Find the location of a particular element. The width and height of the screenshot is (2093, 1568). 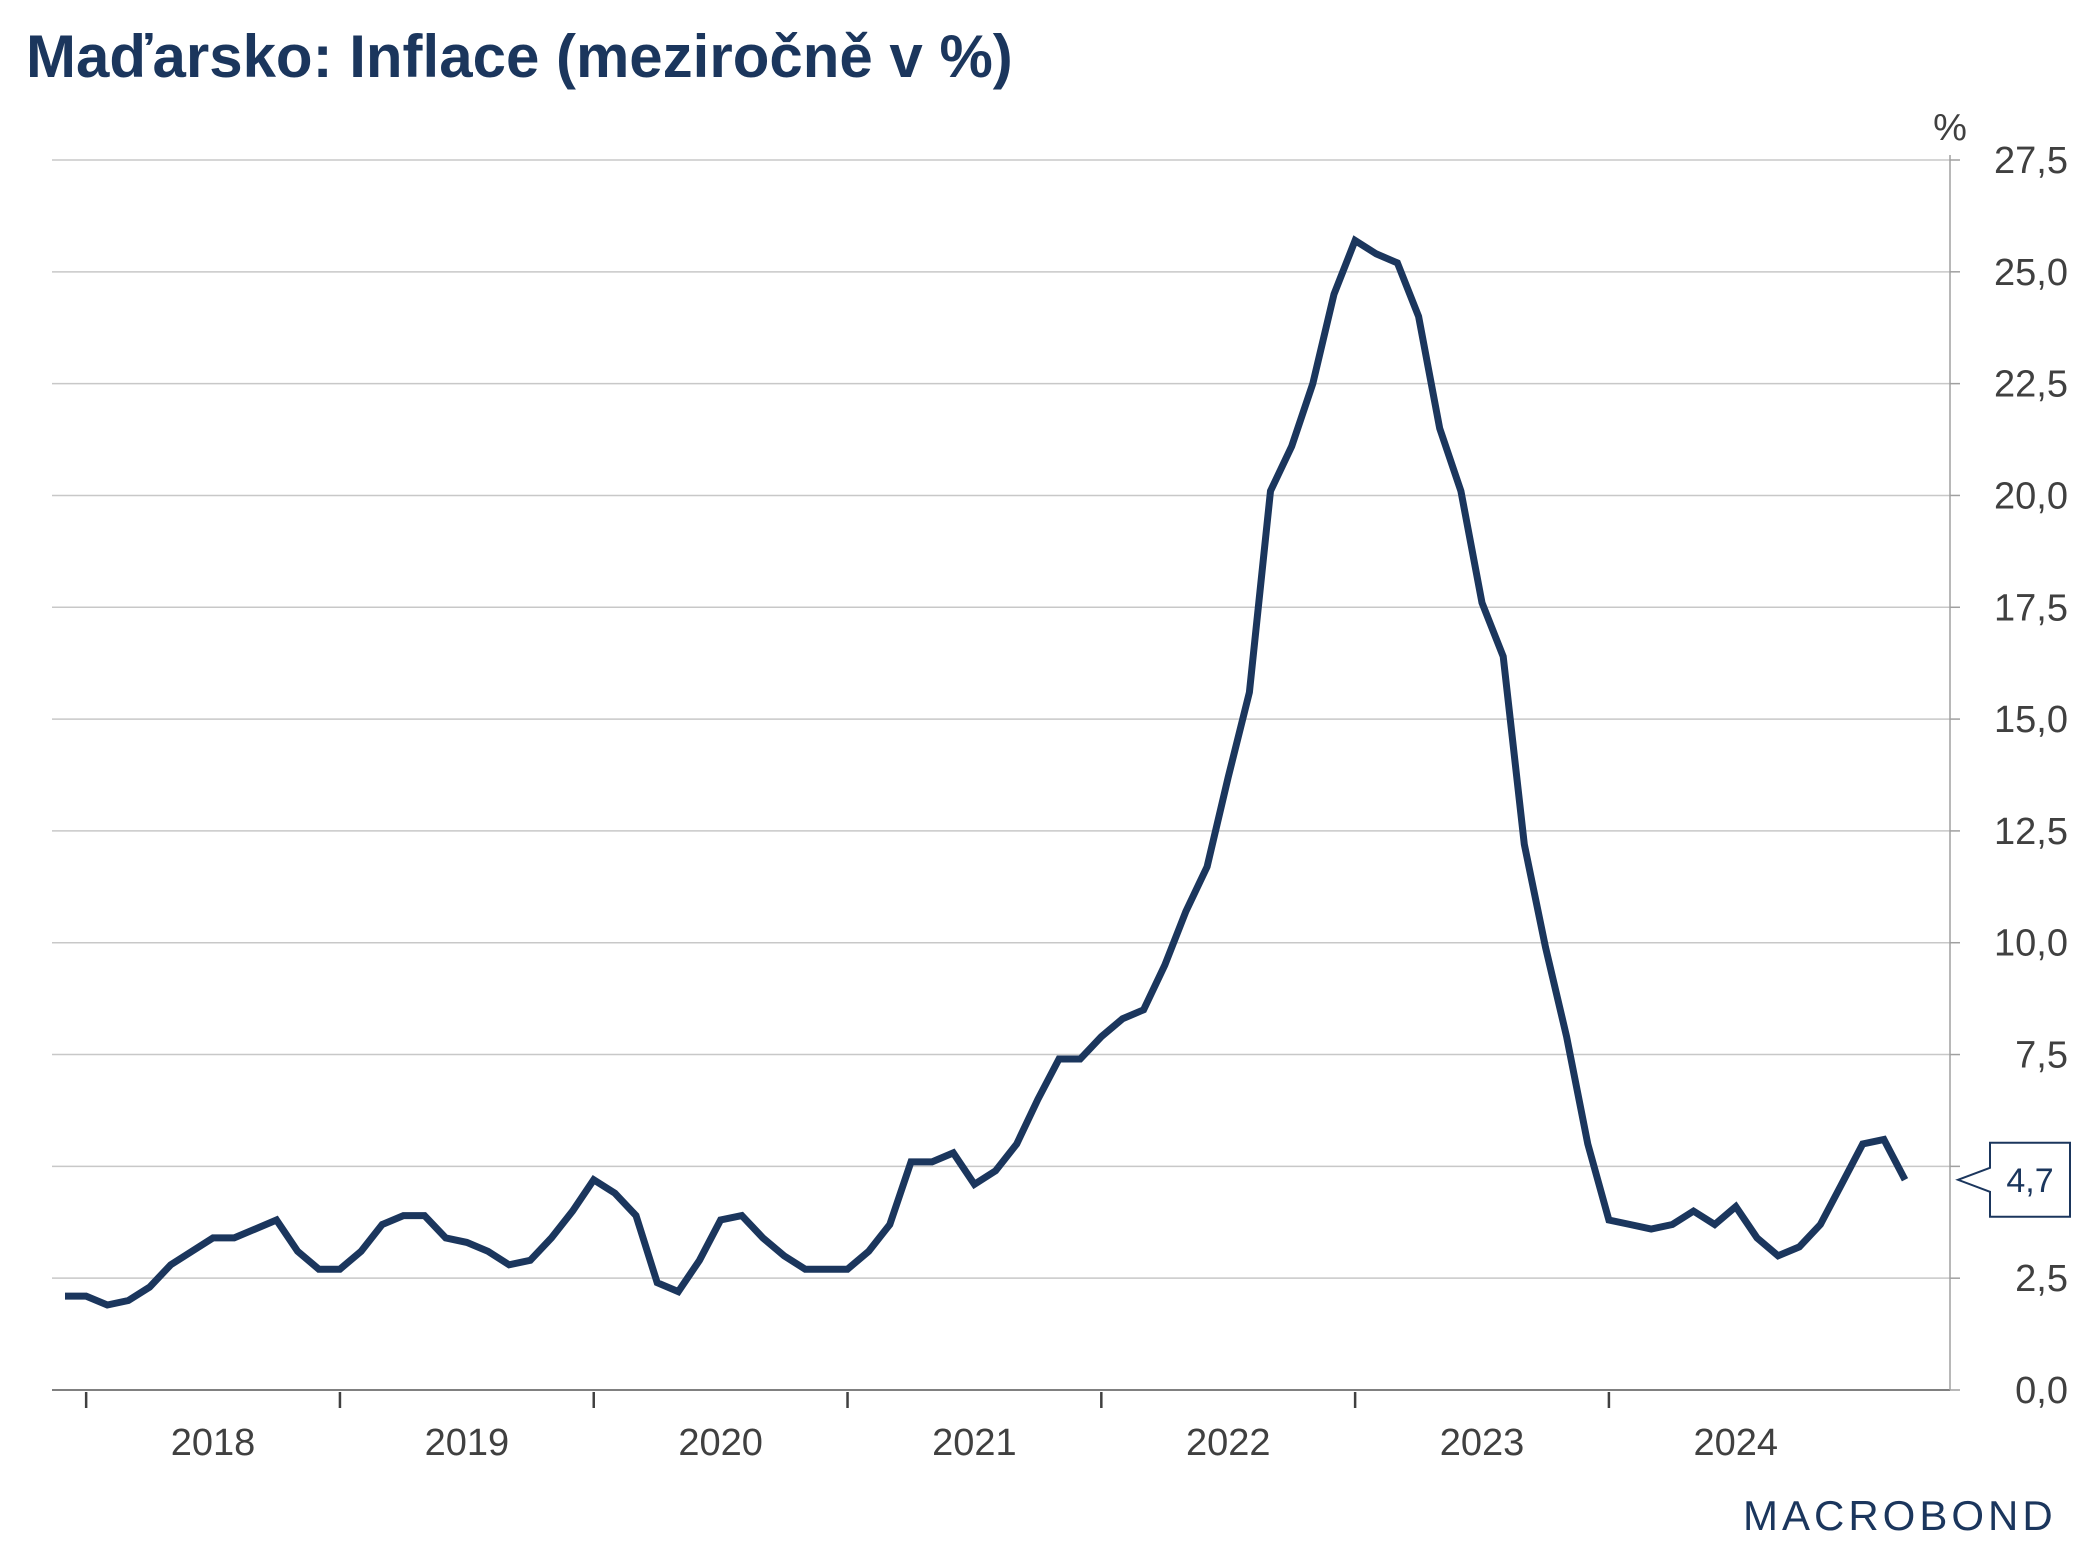

callout-value: 4,7 is located at coordinates (2029, 1181).